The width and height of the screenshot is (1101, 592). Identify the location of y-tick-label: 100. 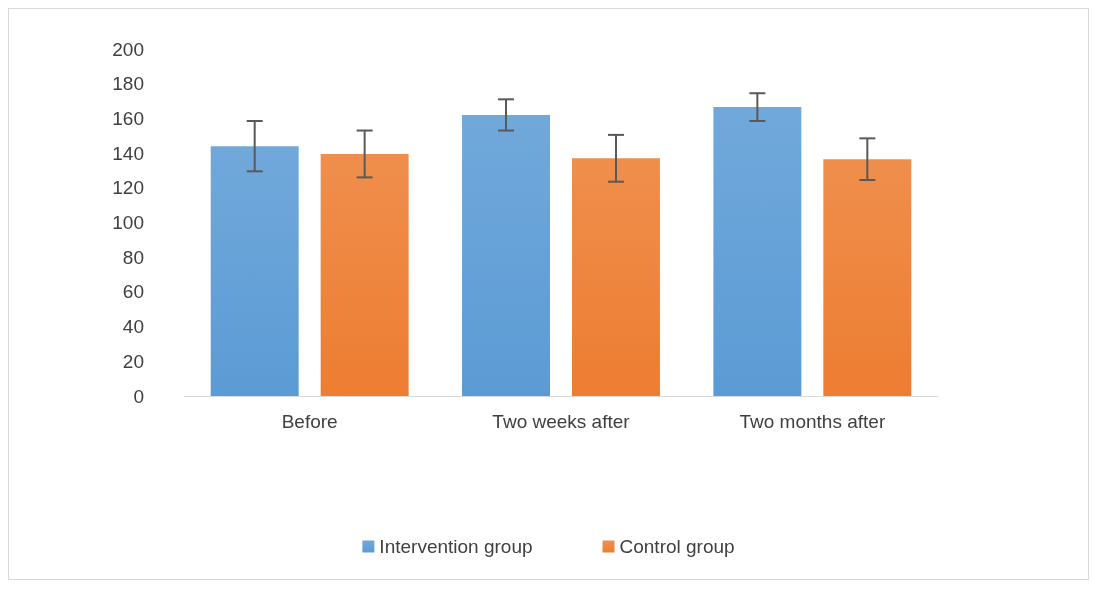
(128, 222).